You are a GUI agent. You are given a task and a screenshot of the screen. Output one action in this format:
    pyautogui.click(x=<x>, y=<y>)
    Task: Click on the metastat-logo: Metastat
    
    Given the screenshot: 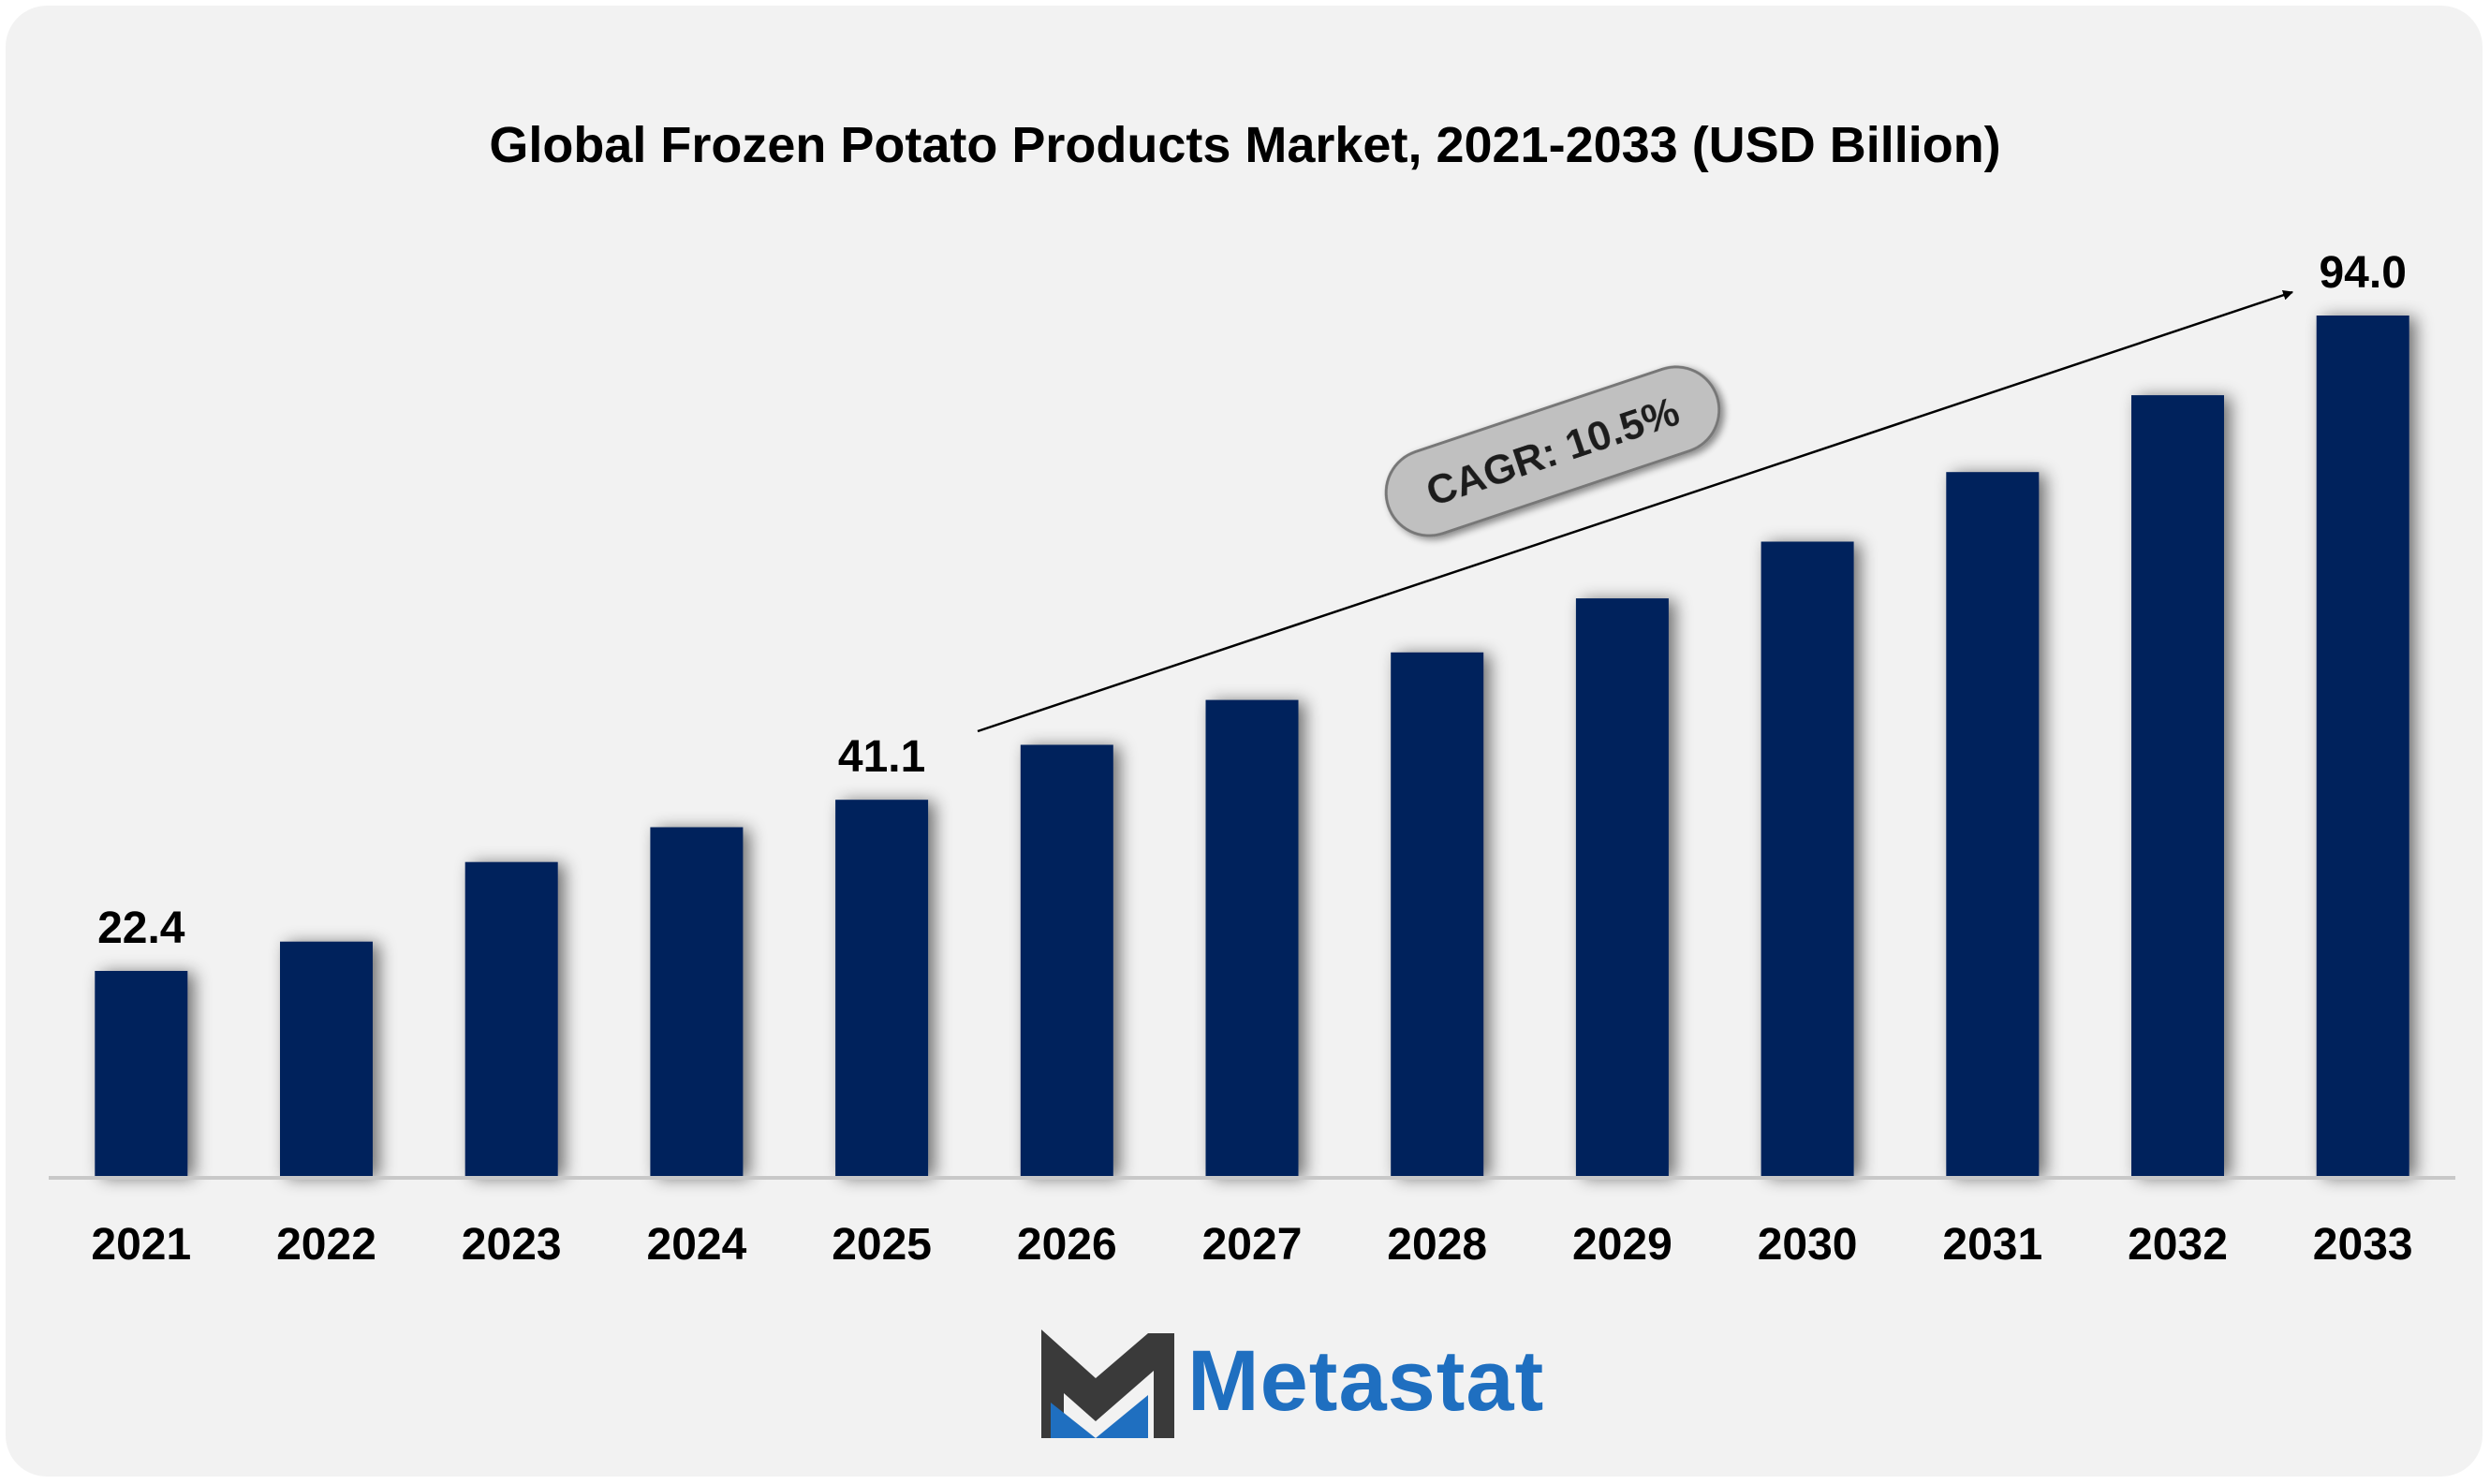 What is the action you would take?
    pyautogui.click(x=1300, y=1381)
    